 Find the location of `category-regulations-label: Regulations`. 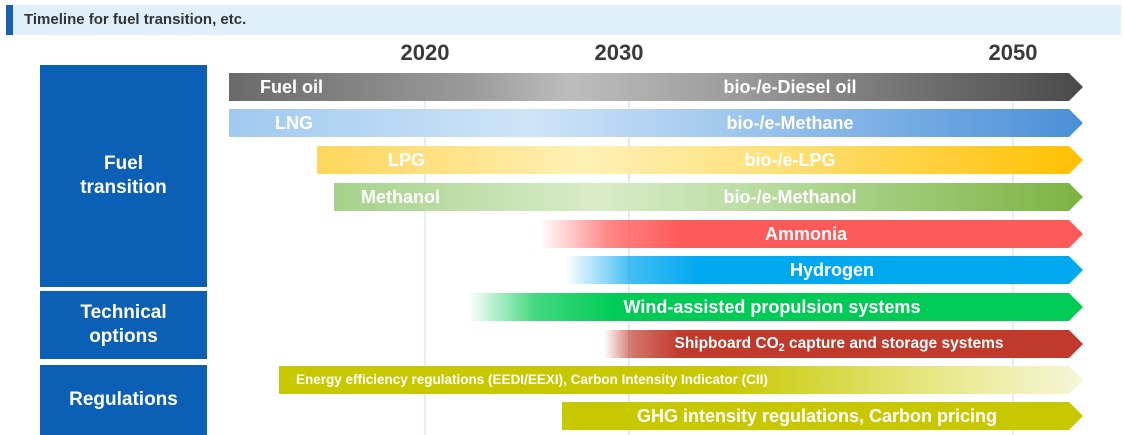

category-regulations-label: Regulations is located at coordinates (123, 399).